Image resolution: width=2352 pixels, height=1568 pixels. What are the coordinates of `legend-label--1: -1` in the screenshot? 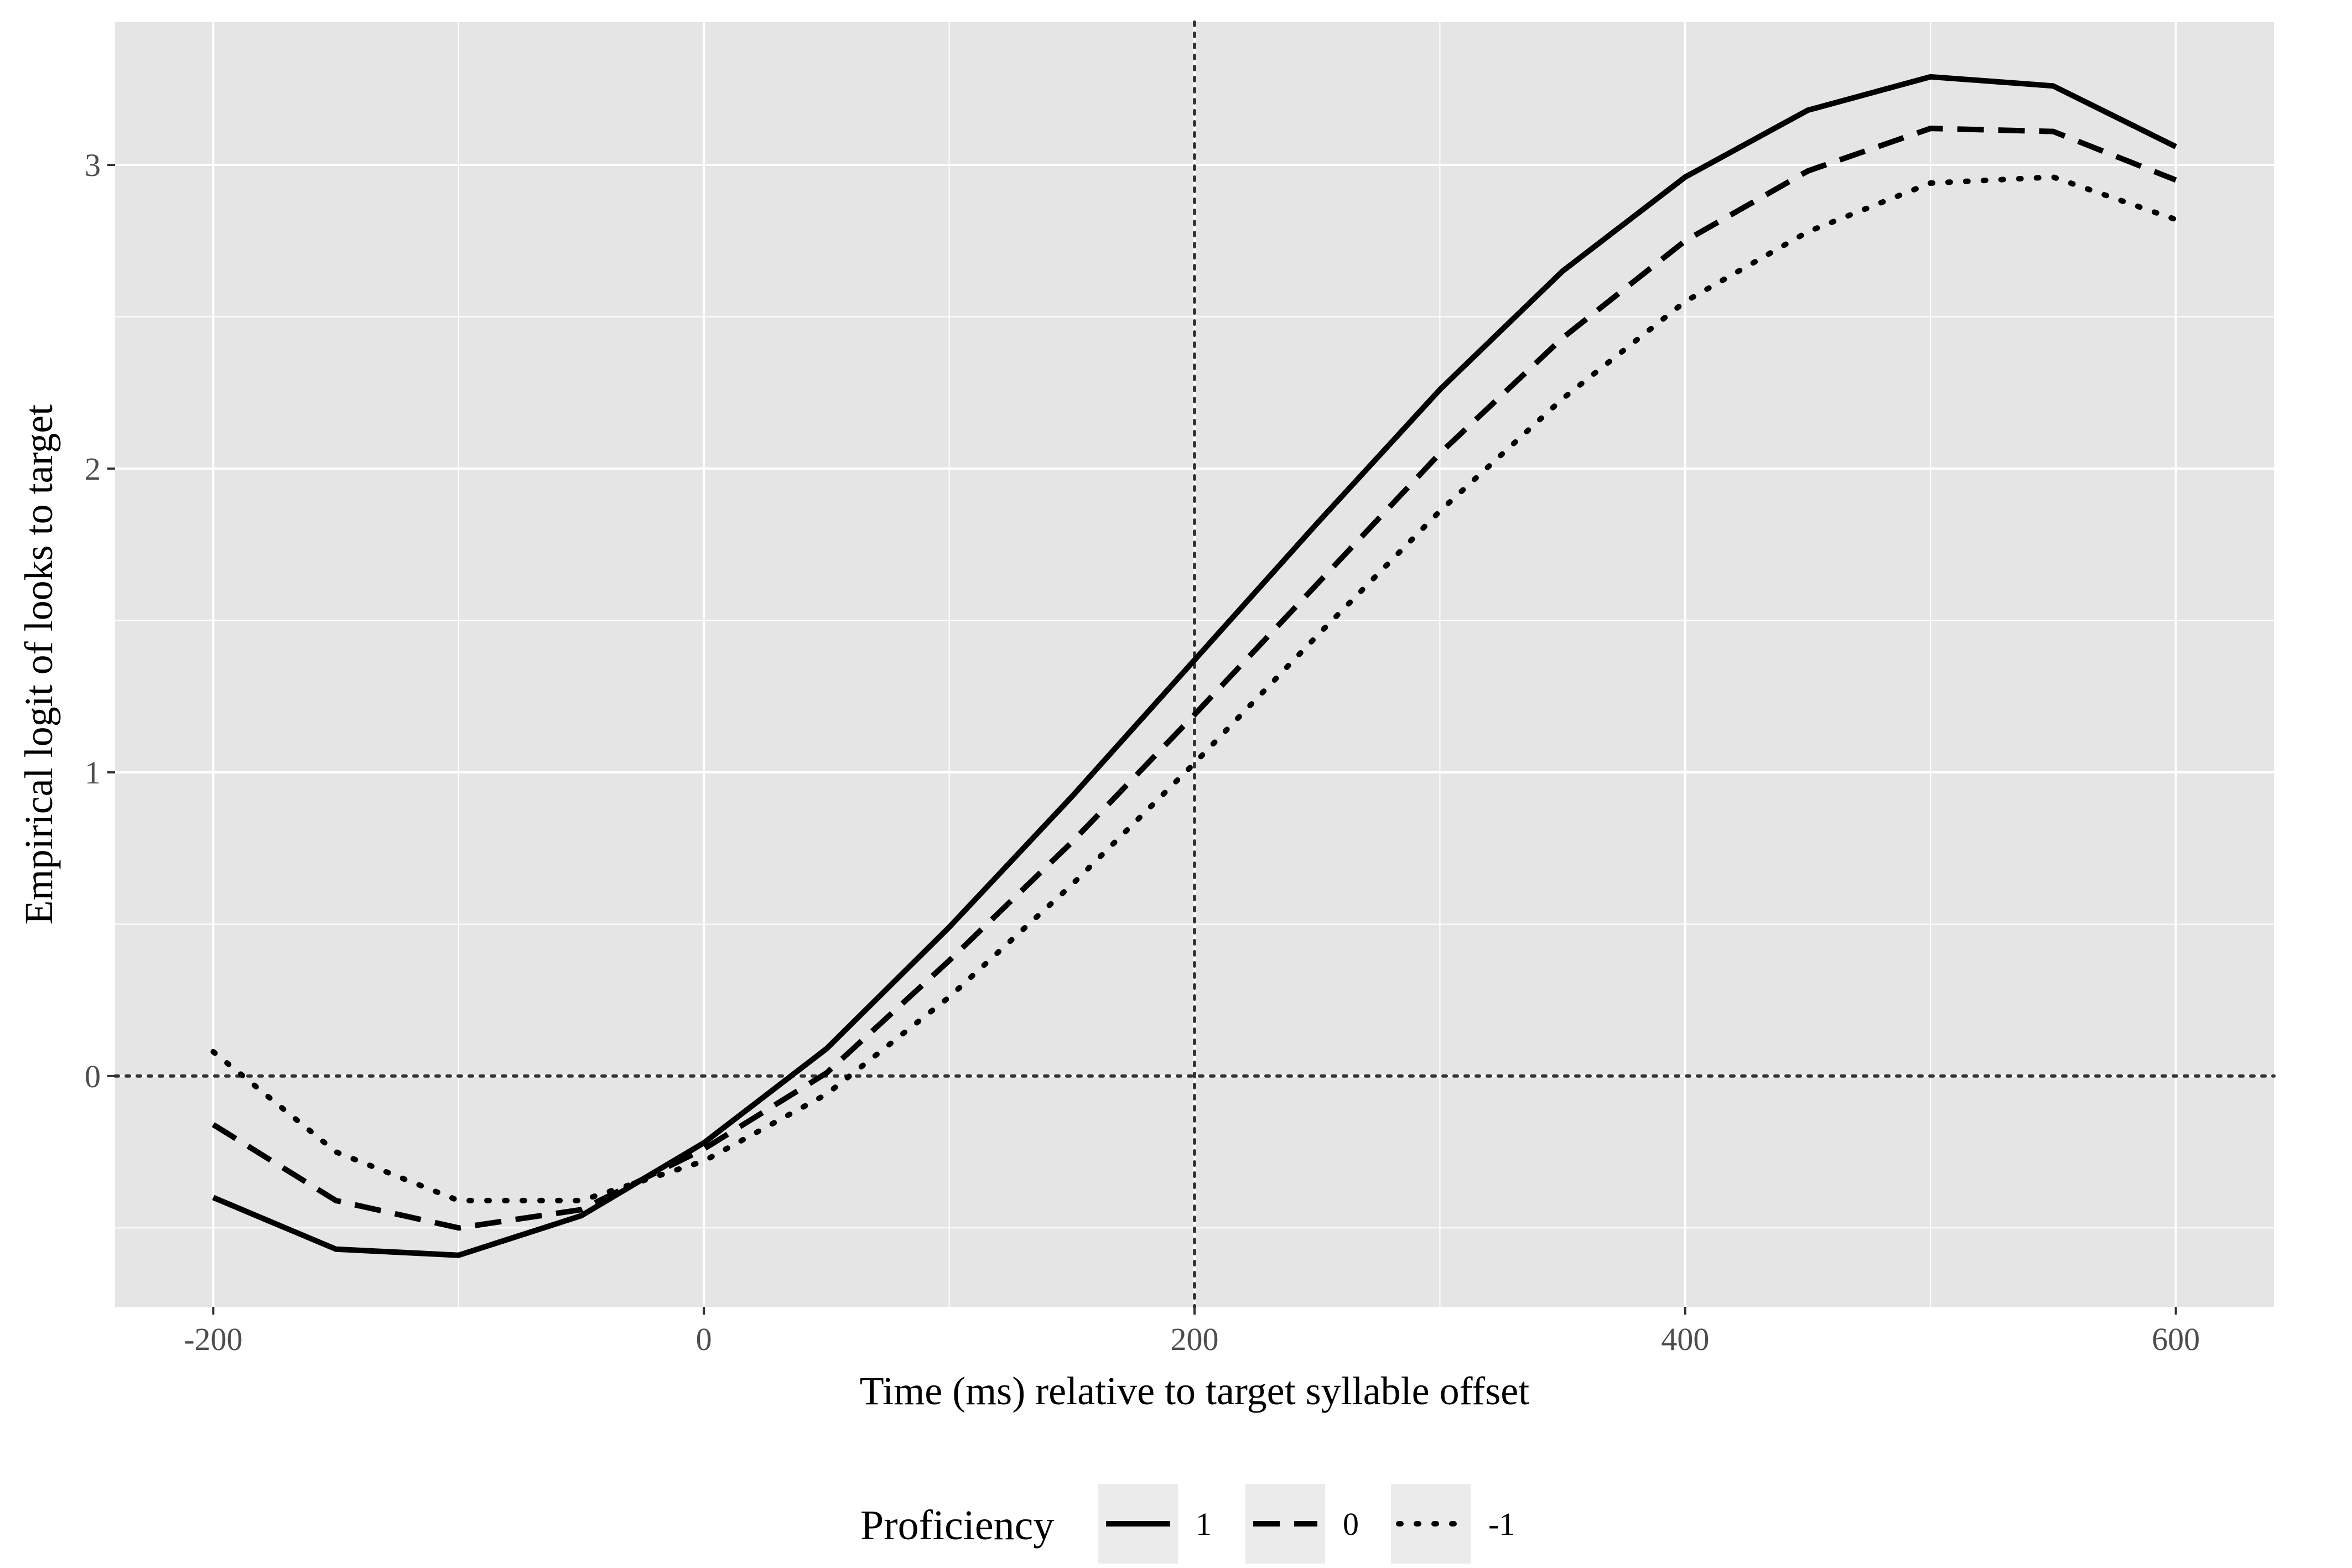 It's located at (1502, 1524).